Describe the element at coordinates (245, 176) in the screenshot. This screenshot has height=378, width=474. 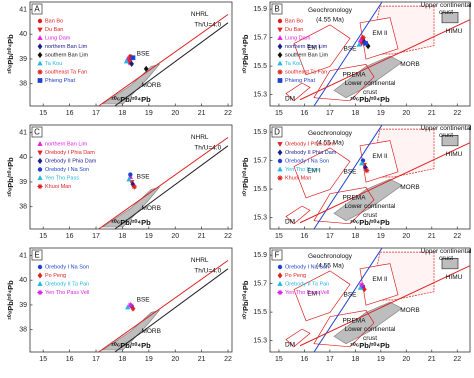
I see `y-axis-label: ²⁰⁷Pb/²⁰⁴Pb` at that location.